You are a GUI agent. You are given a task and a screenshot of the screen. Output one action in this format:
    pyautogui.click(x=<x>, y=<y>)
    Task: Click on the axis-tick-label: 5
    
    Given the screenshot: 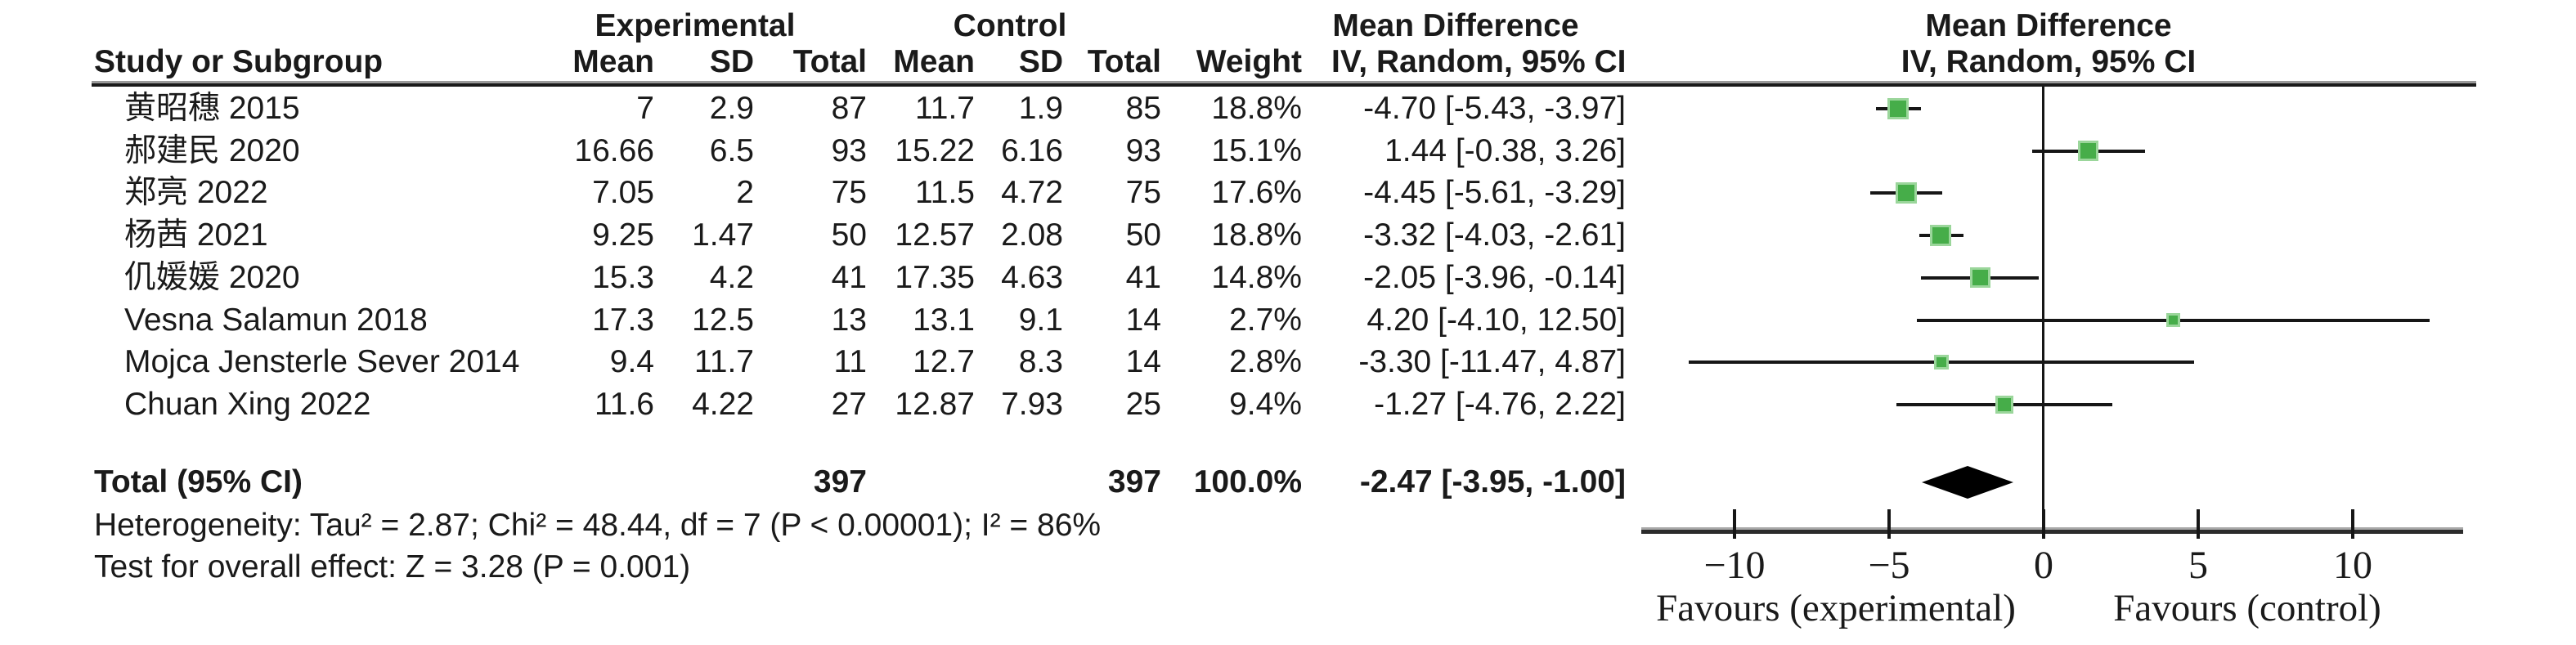 What is the action you would take?
    pyautogui.click(x=2198, y=565)
    